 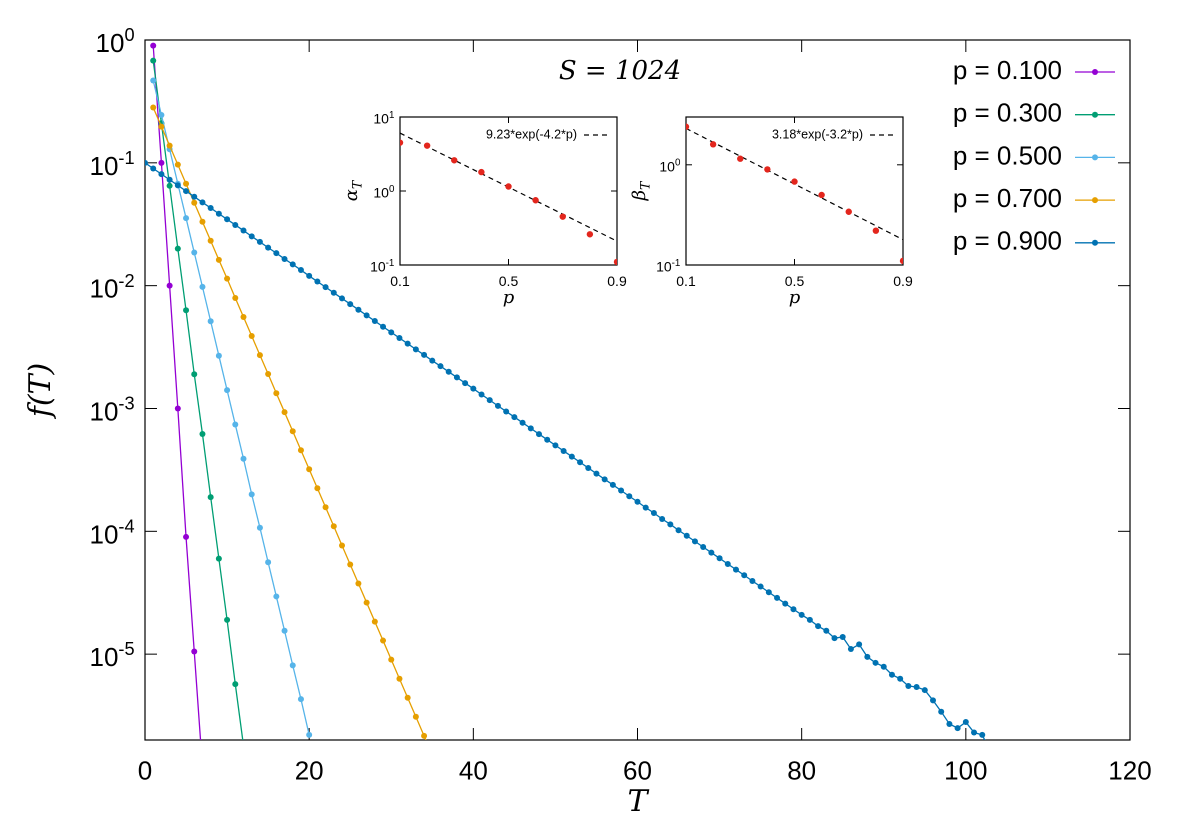 I want to click on y-tick-label: 10⁻¹, so click(x=382, y=265).